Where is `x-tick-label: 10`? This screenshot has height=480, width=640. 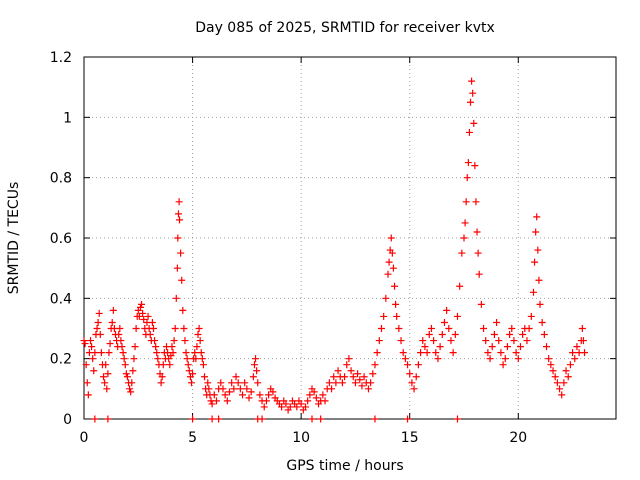
x-tick-label: 10 is located at coordinates (301, 438).